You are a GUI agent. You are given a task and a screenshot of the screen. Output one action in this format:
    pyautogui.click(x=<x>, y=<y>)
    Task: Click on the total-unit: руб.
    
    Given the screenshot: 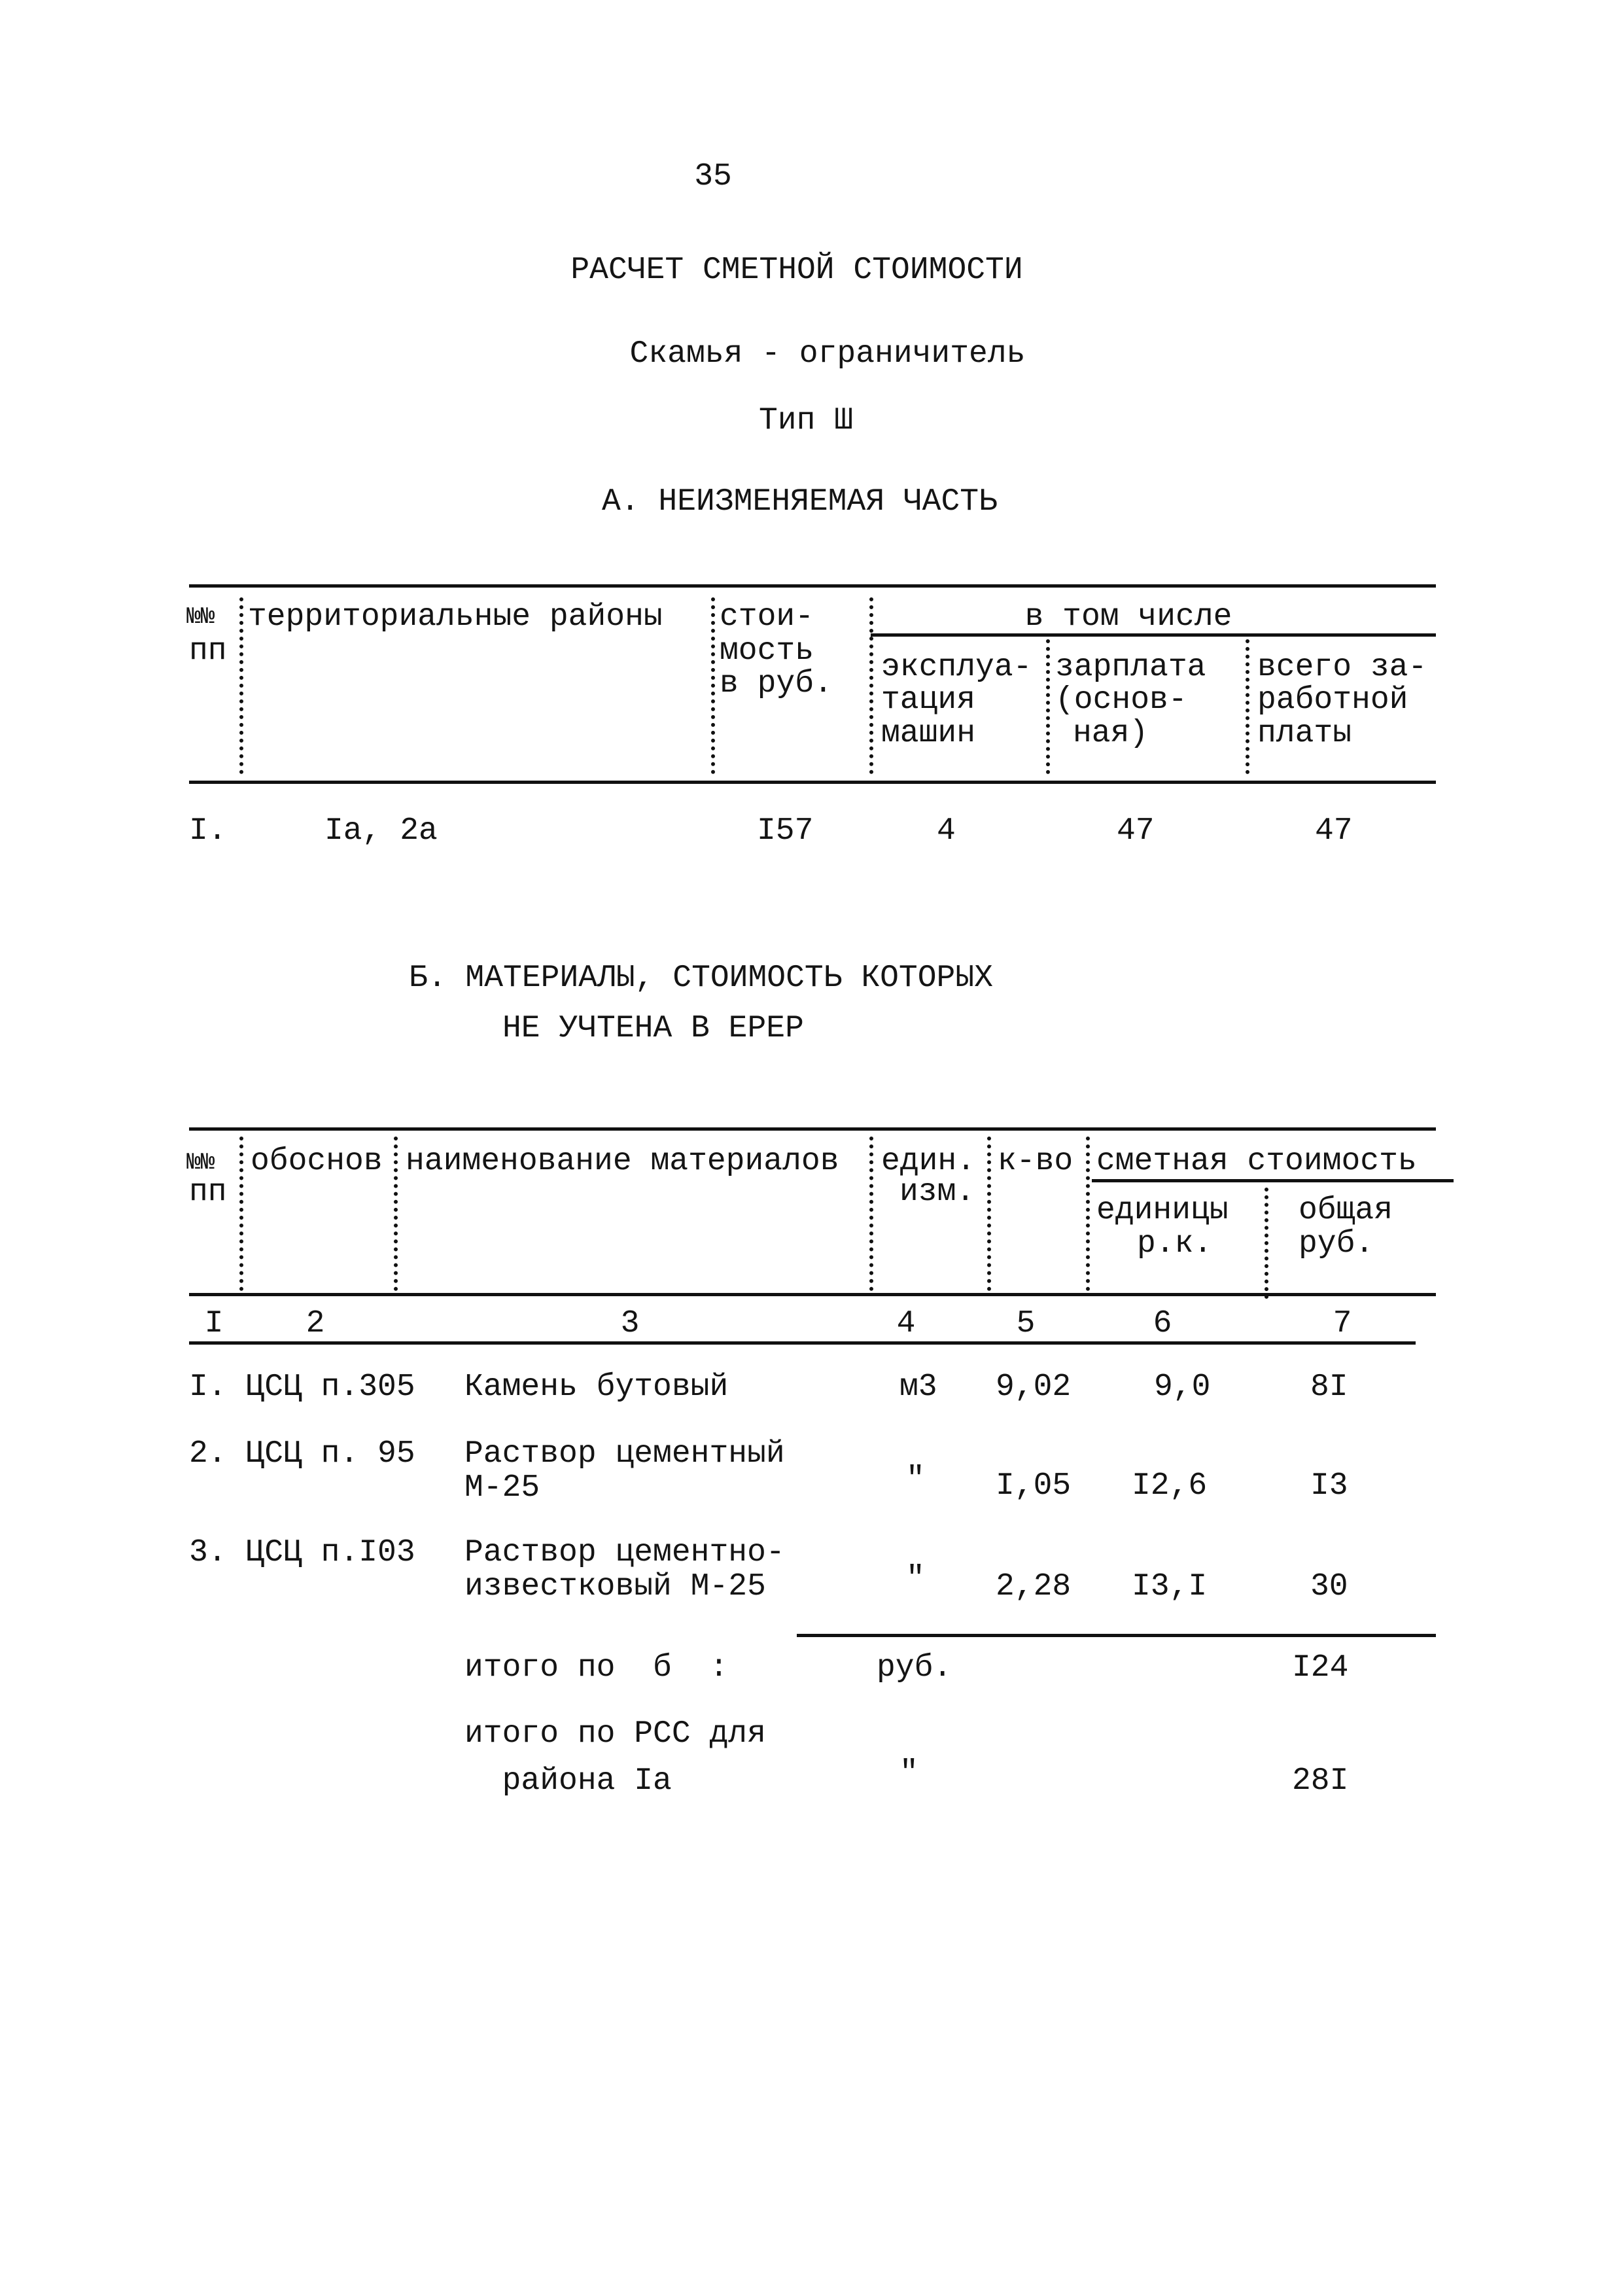 What is the action you would take?
    pyautogui.click(x=915, y=1668)
    